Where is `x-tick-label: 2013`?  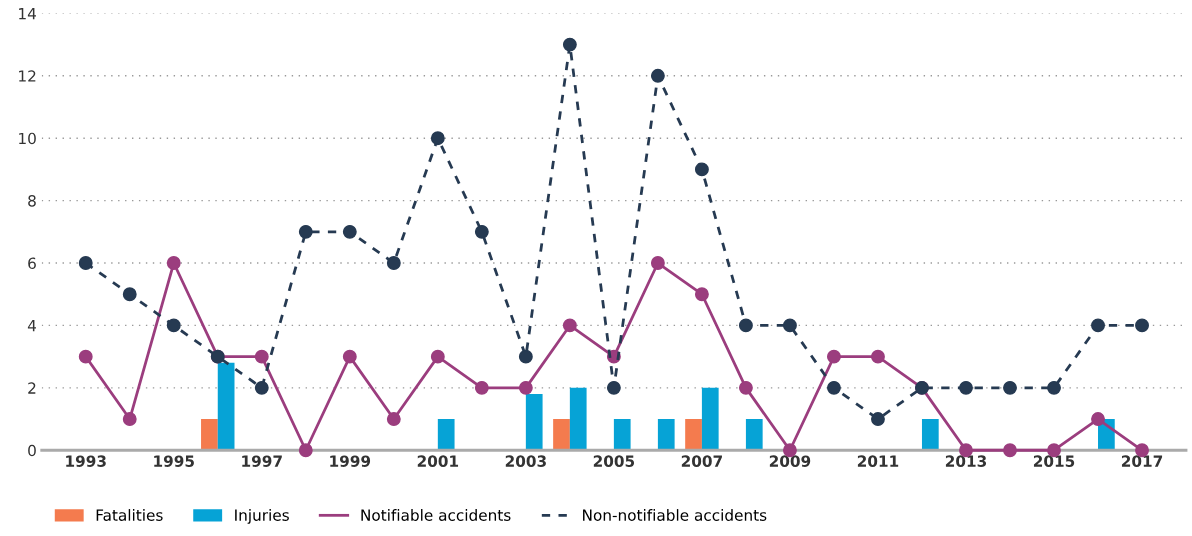
x-tick-label: 2013 is located at coordinates (966, 461).